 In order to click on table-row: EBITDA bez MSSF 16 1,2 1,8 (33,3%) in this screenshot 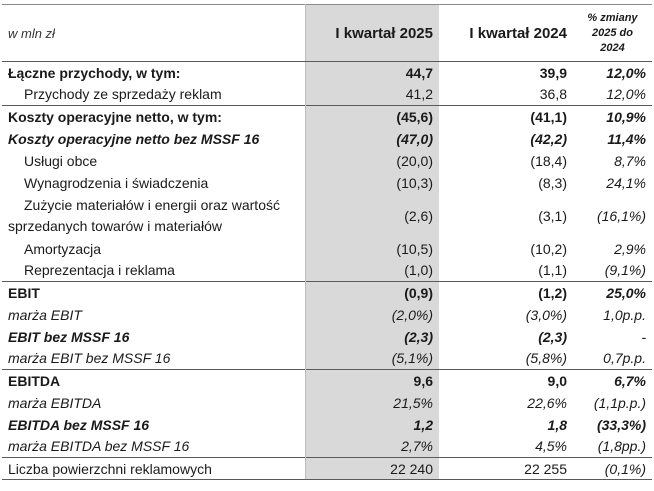, I will do `click(327, 424)`.